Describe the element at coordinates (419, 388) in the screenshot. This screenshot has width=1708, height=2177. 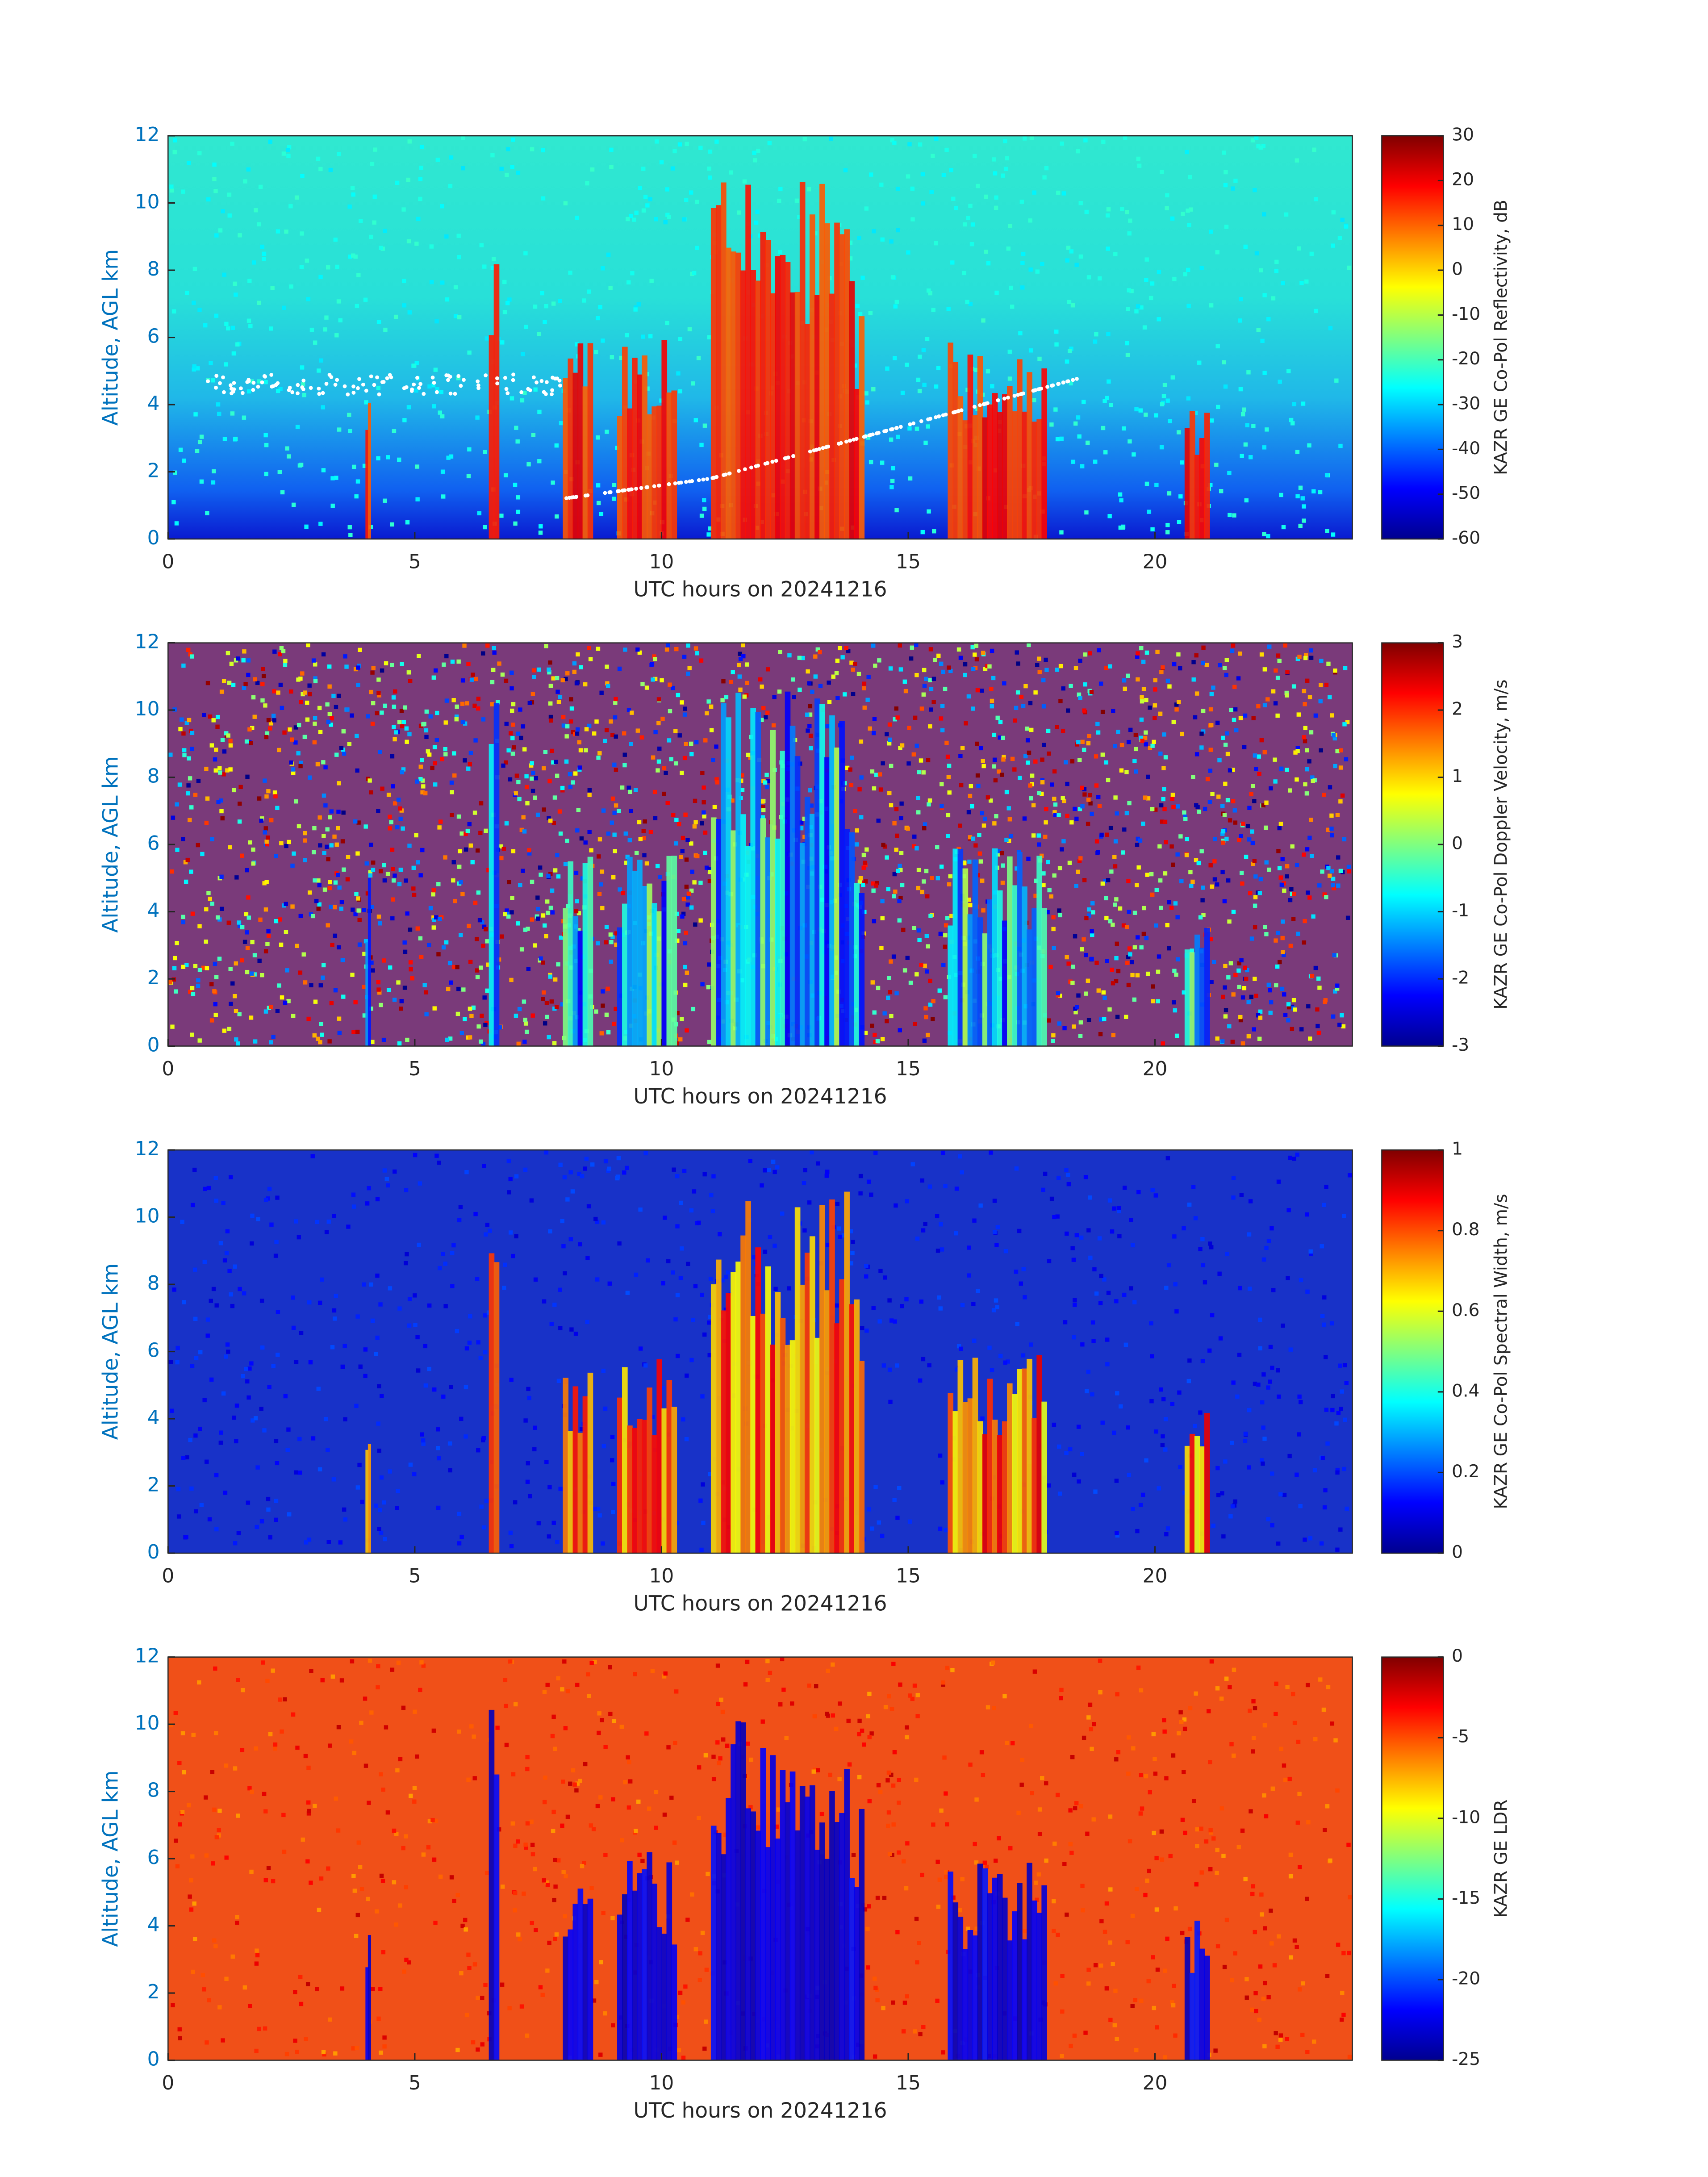
I see `cloud-base-marker` at that location.